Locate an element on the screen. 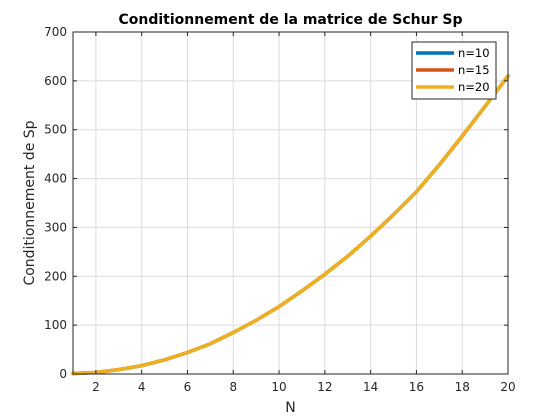  legend-entry: n=20 is located at coordinates (474, 87).